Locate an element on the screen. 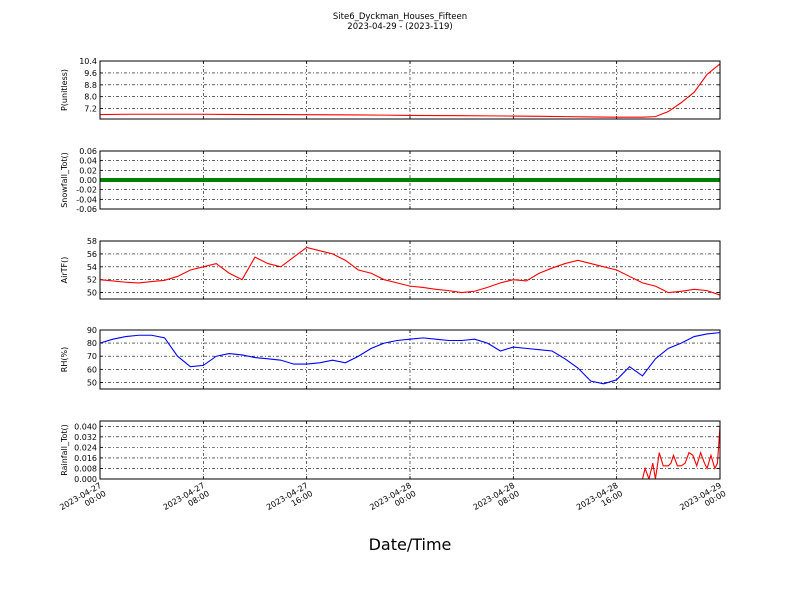 Image resolution: width=800 pixels, height=600 pixels. panel-1: 10.4 9.6 8.8 8.0 7.2 P(unitless) is located at coordinates (390, 88).